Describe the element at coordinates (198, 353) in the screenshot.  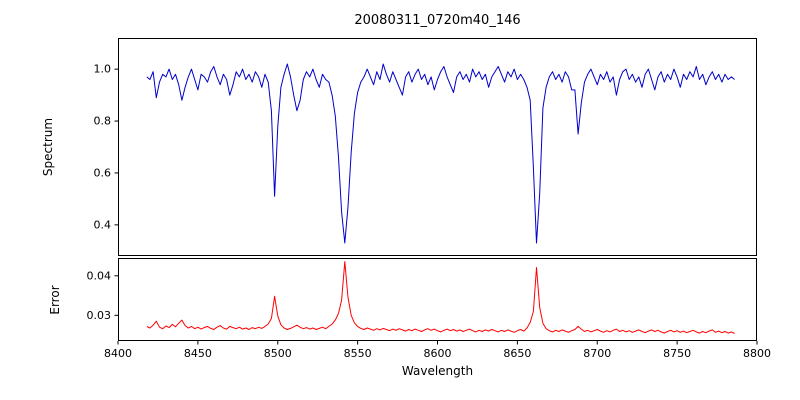
I see `x-tick-label: 8450` at that location.